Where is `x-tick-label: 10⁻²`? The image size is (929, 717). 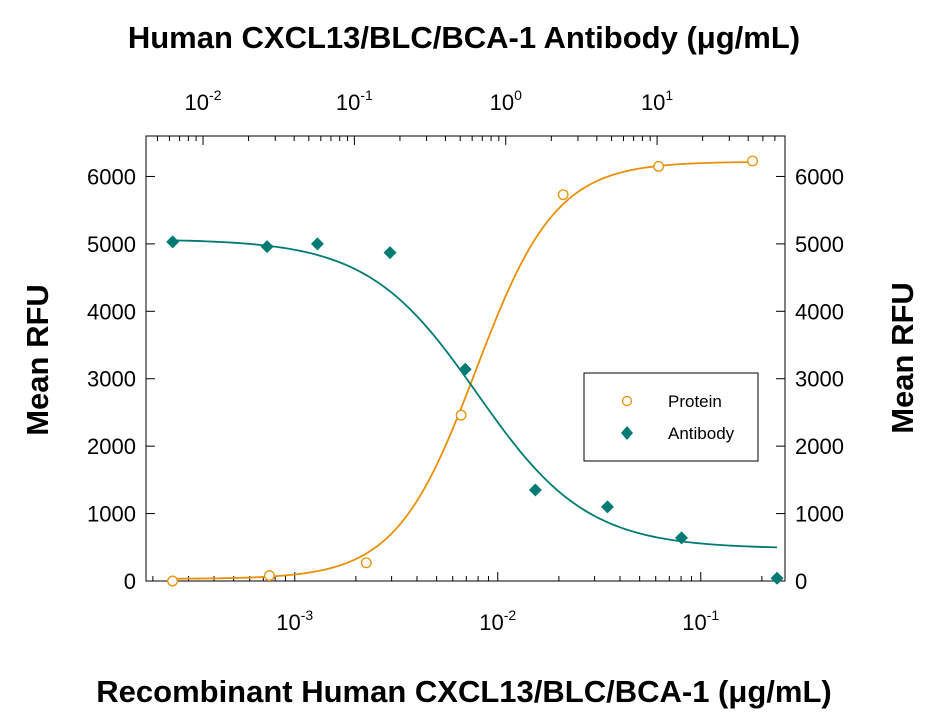
x-tick-label: 10⁻² is located at coordinates (497, 621).